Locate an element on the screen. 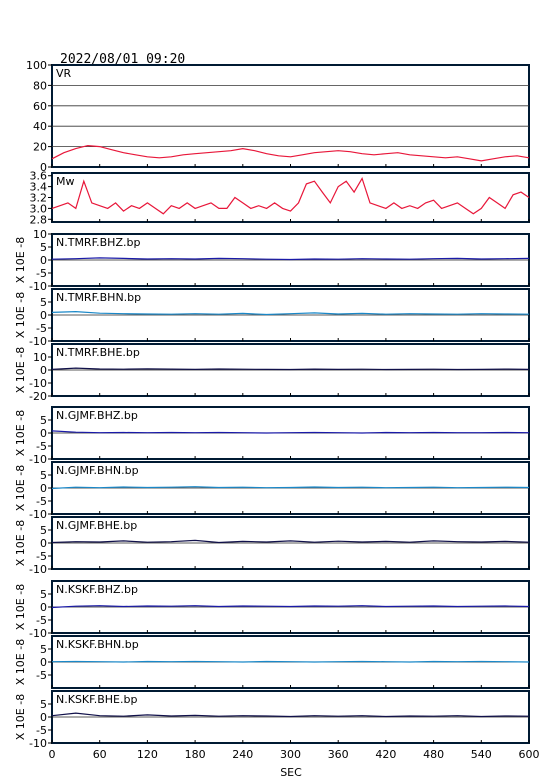 The width and height of the screenshot is (554, 781). panel-kskf-bhe: -10-505 N.KSKF.BHE.bp X 10E -8 is located at coordinates (272, 720).